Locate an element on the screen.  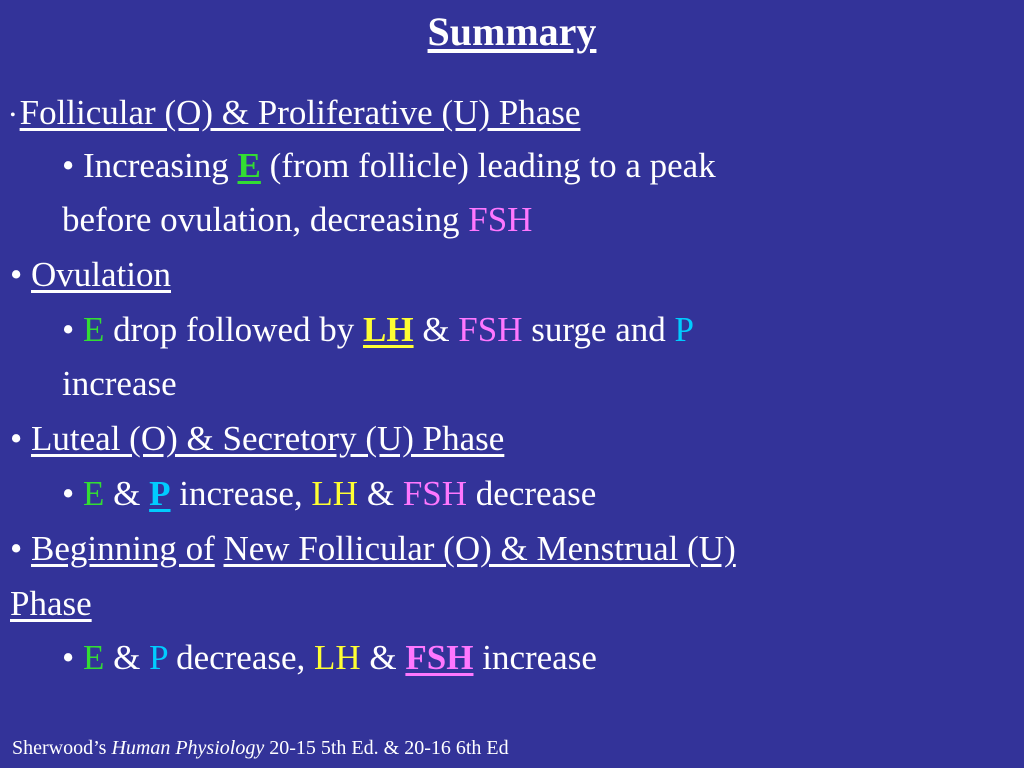
text: drop followed by is located at coordinates (233, 329).